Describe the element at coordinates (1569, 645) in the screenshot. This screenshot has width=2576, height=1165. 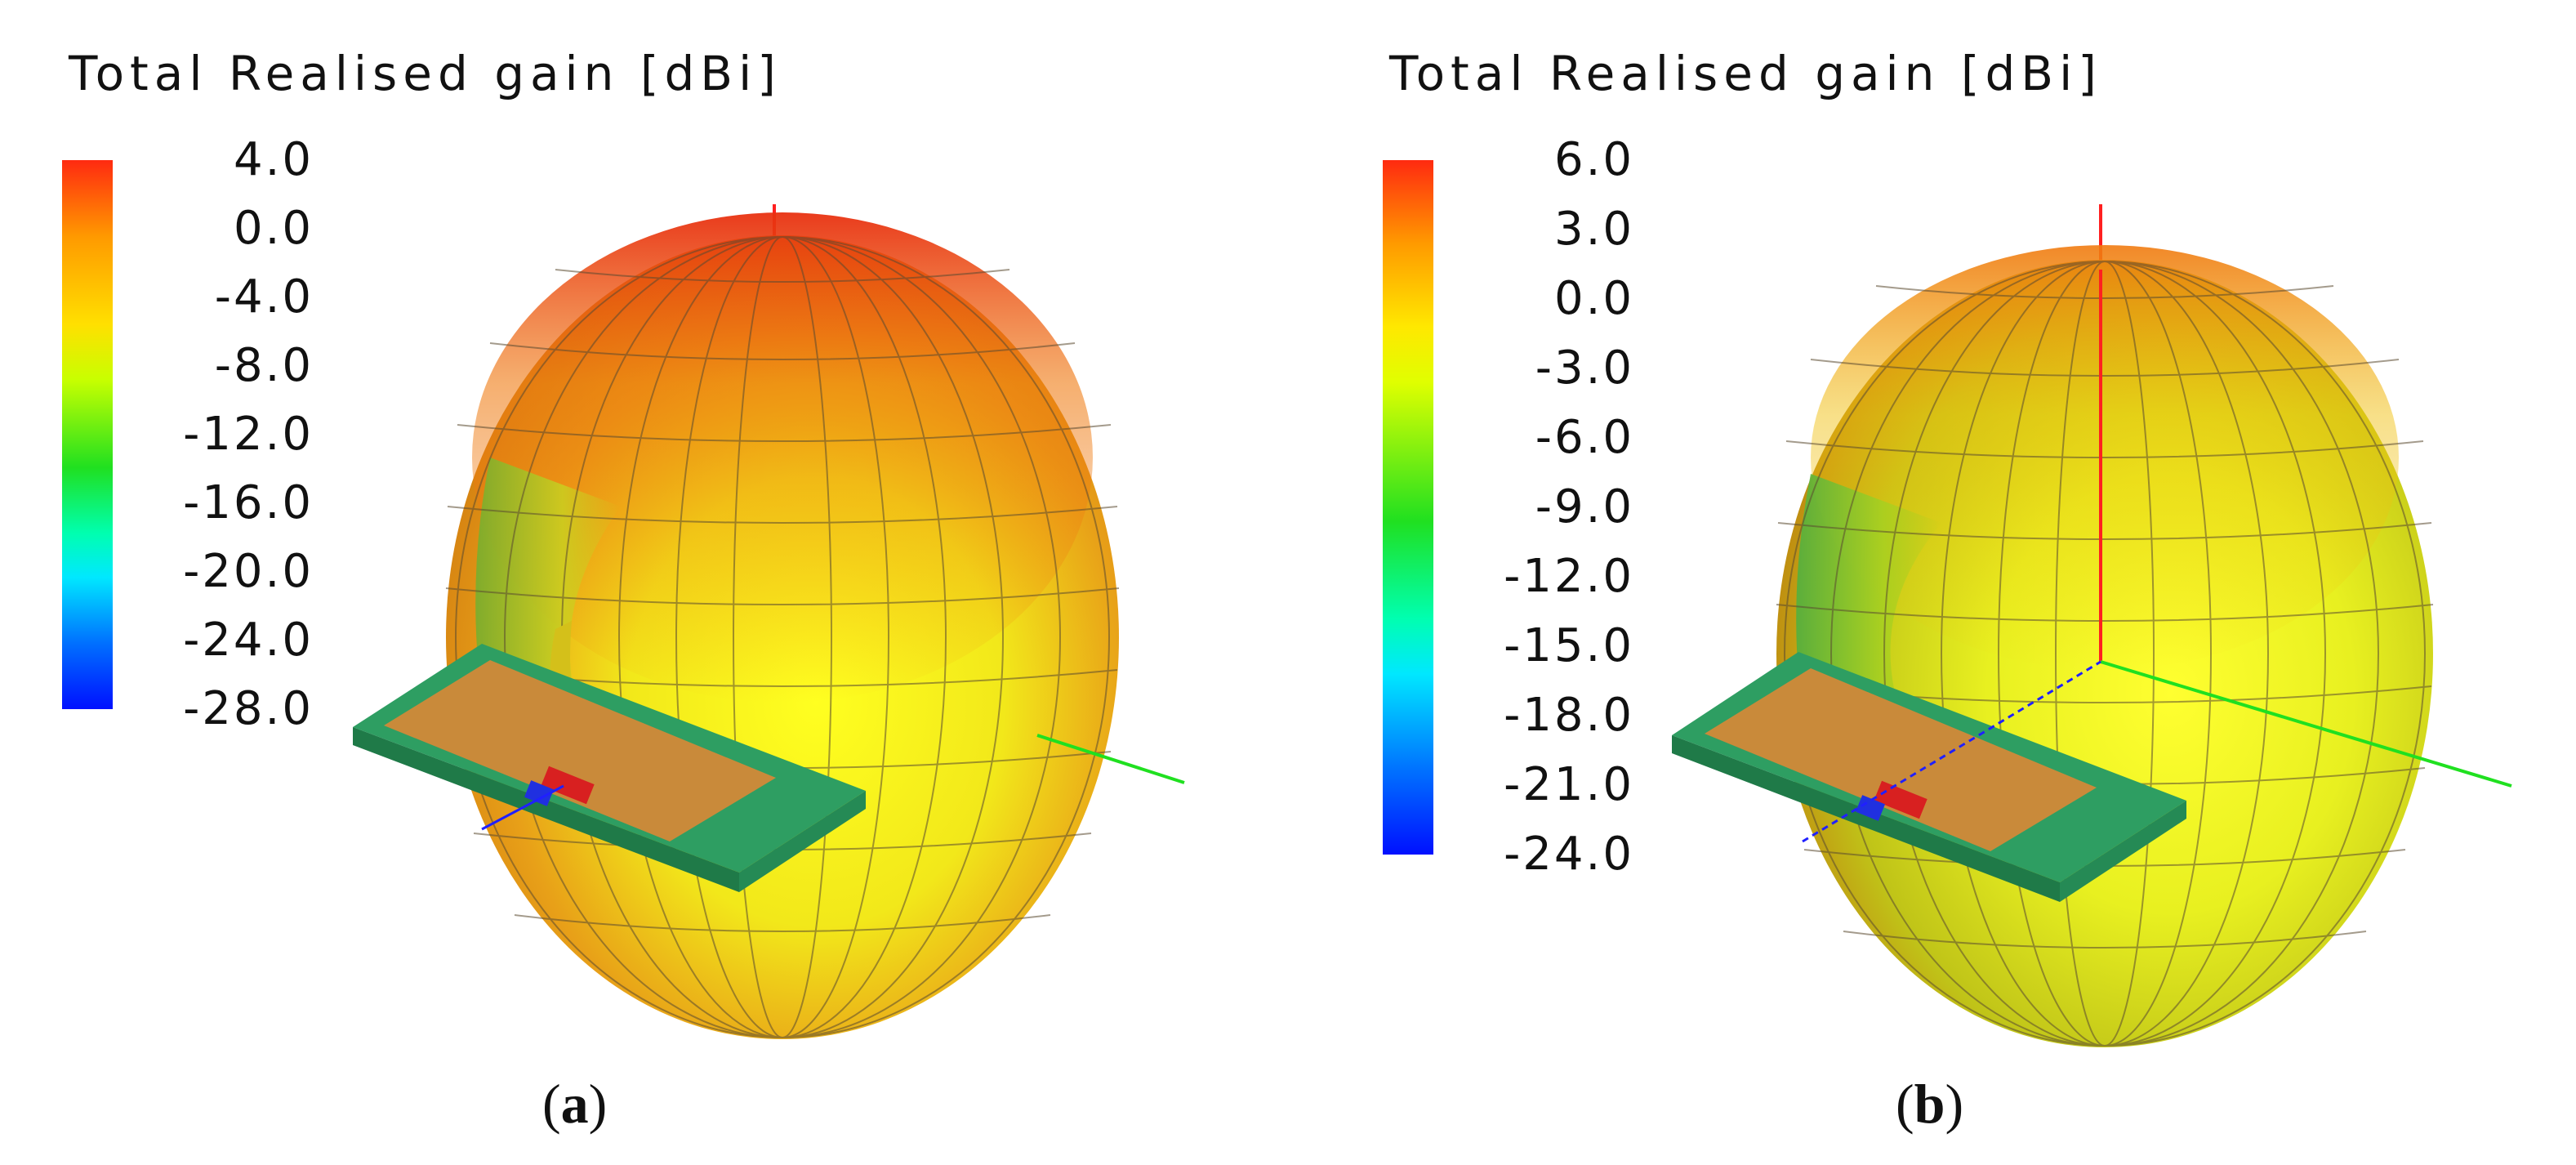
I see `colorbar-tick-label: -15.0` at that location.